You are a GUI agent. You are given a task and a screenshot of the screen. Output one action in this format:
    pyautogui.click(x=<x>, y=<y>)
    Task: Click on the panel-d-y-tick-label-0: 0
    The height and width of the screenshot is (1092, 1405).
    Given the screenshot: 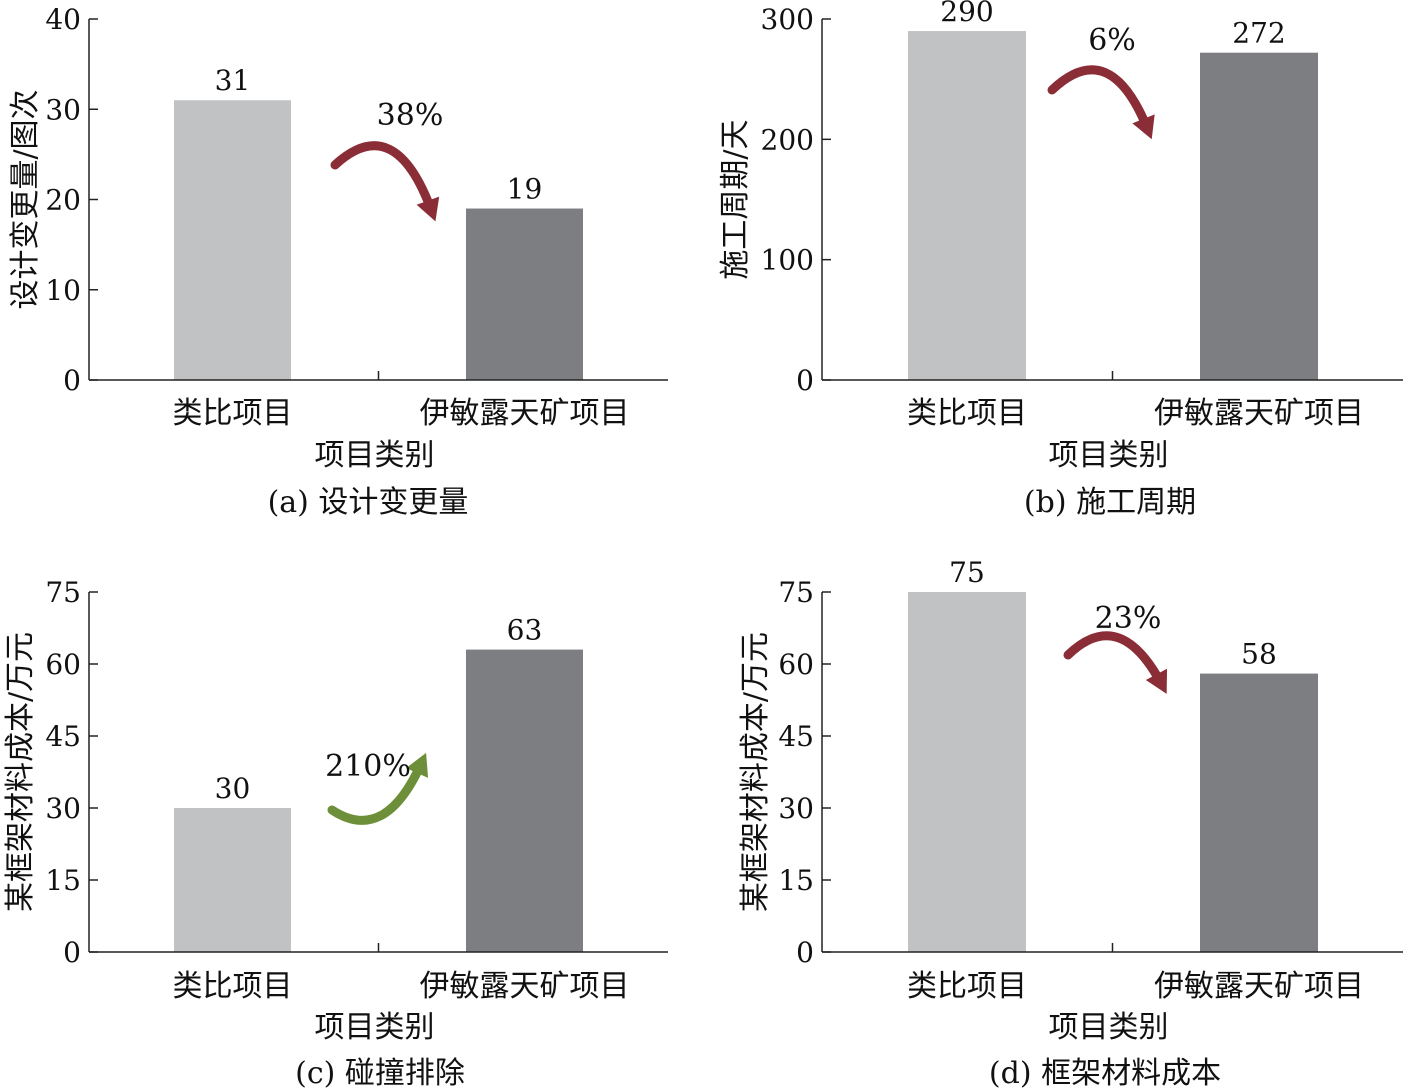 What is the action you would take?
    pyautogui.click(x=805, y=952)
    